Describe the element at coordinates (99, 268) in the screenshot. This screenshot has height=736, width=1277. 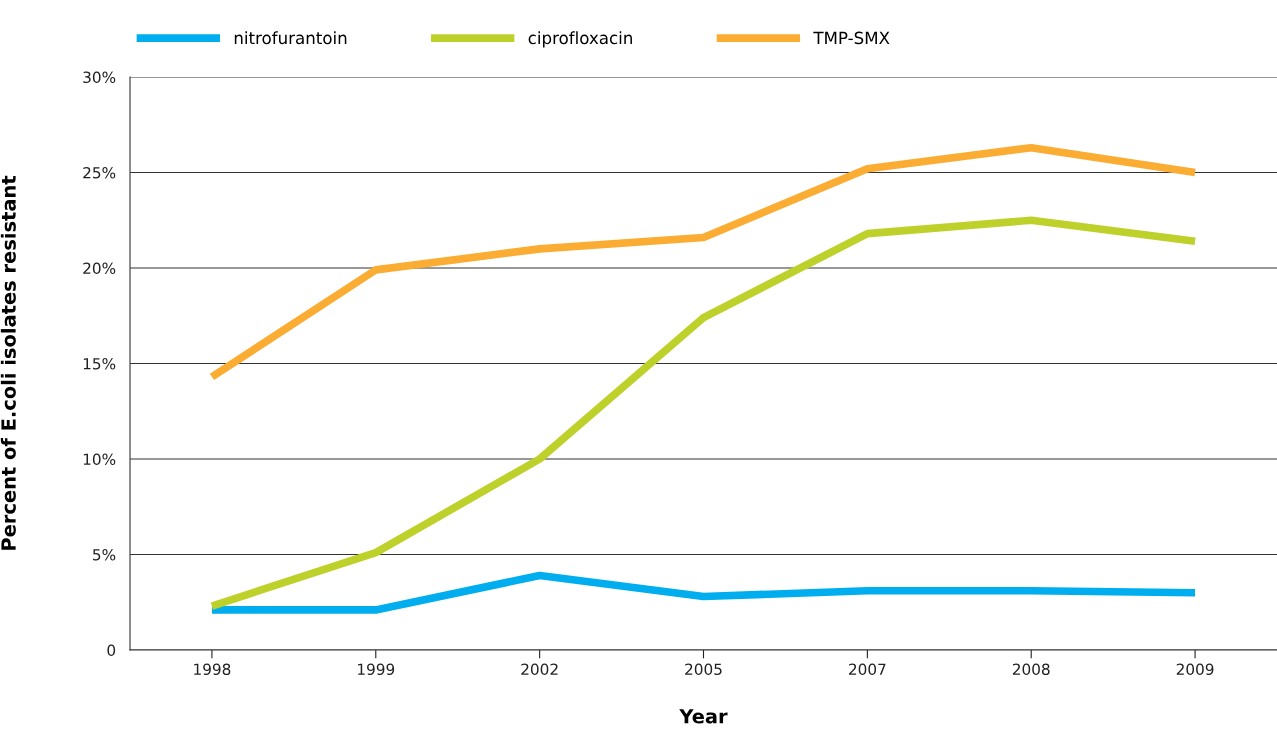
I see `y-tick-label: 20%` at that location.